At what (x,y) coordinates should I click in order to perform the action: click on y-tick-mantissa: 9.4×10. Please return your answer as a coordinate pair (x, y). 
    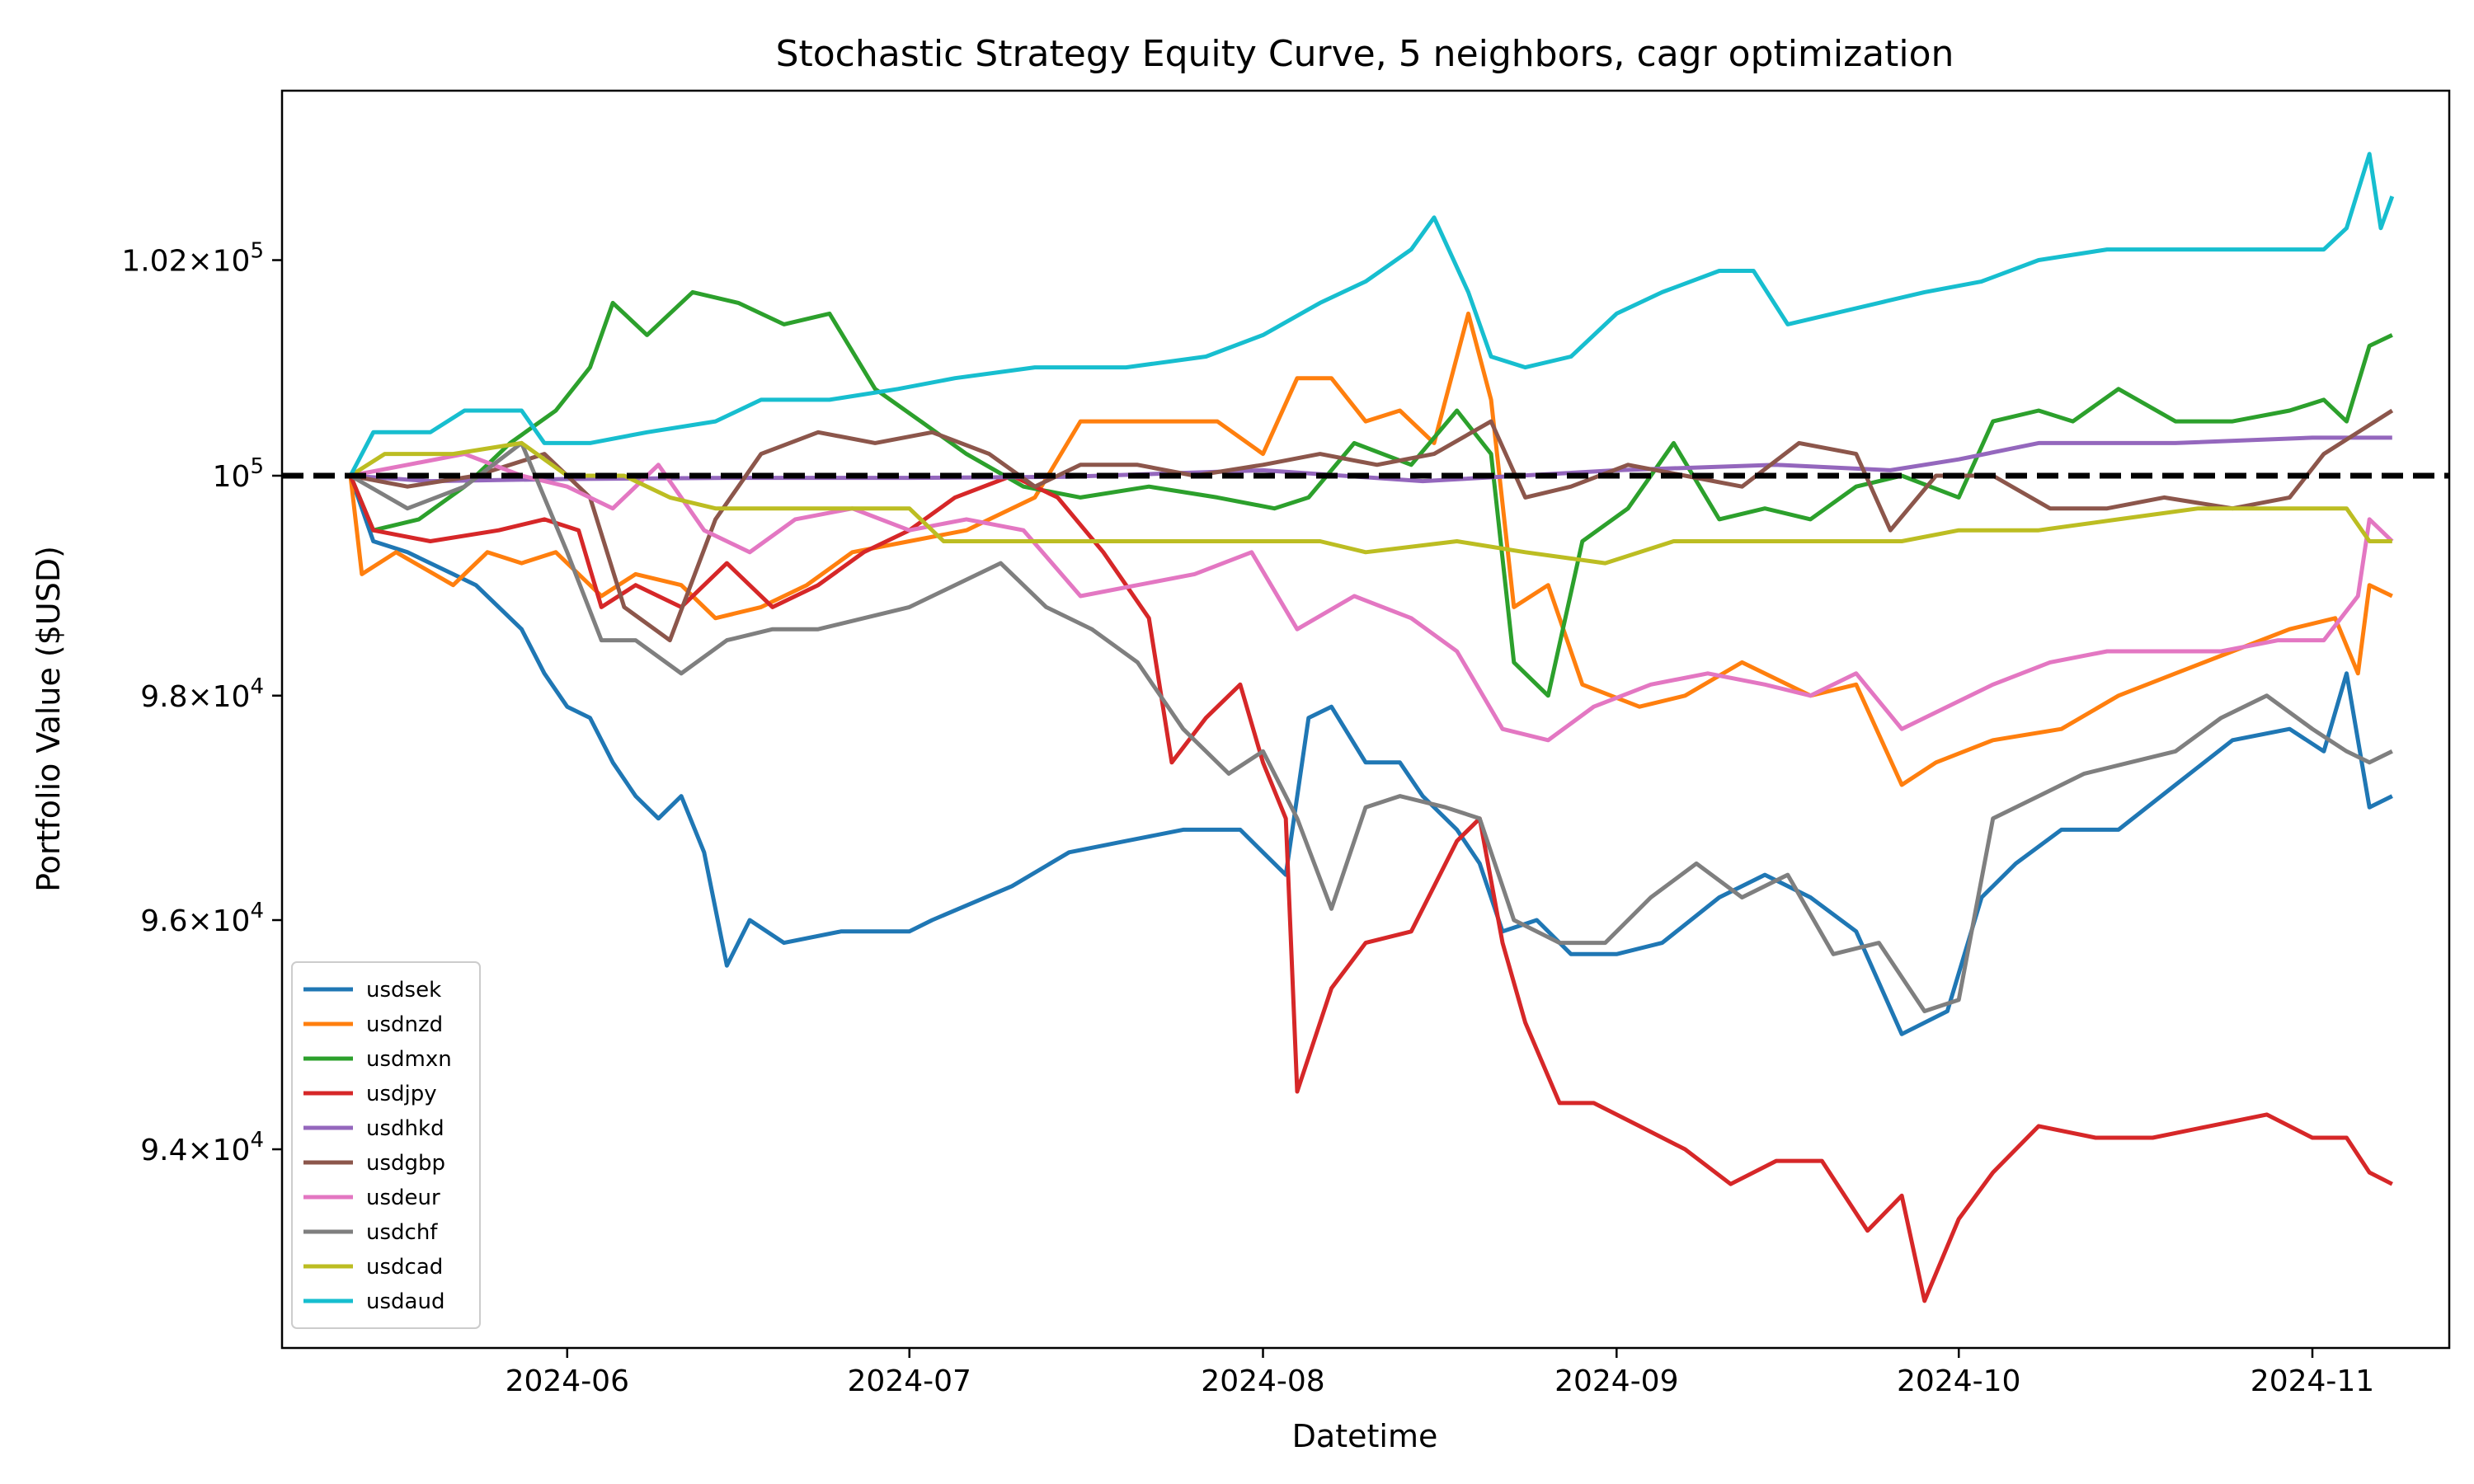
    Looking at the image, I should click on (195, 1150).